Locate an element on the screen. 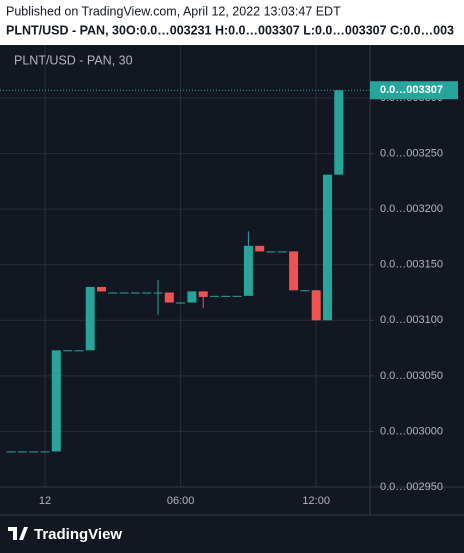 This screenshot has height=553, width=464. y-tick-label: 0.0…002950 is located at coordinates (411, 487).